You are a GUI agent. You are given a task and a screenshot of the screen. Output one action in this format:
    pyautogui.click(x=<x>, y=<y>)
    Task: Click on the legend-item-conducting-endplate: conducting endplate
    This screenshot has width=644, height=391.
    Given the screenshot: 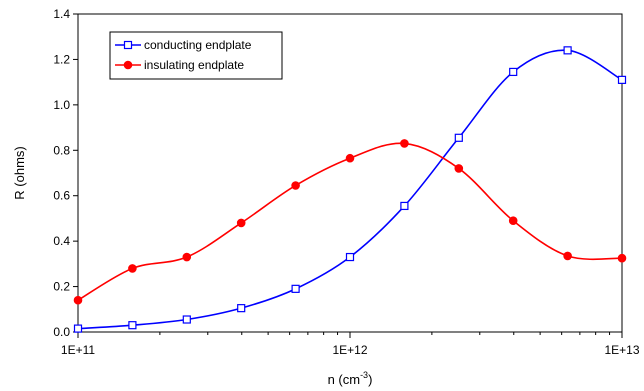 What is the action you would take?
    pyautogui.click(x=183, y=45)
    